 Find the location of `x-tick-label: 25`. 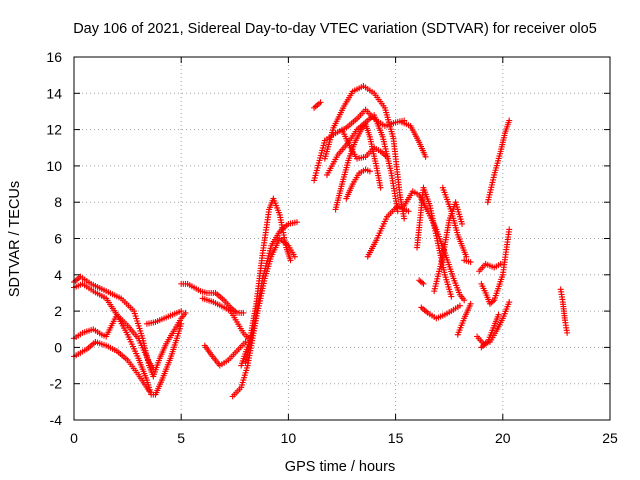

x-tick-label: 25 is located at coordinates (610, 438).